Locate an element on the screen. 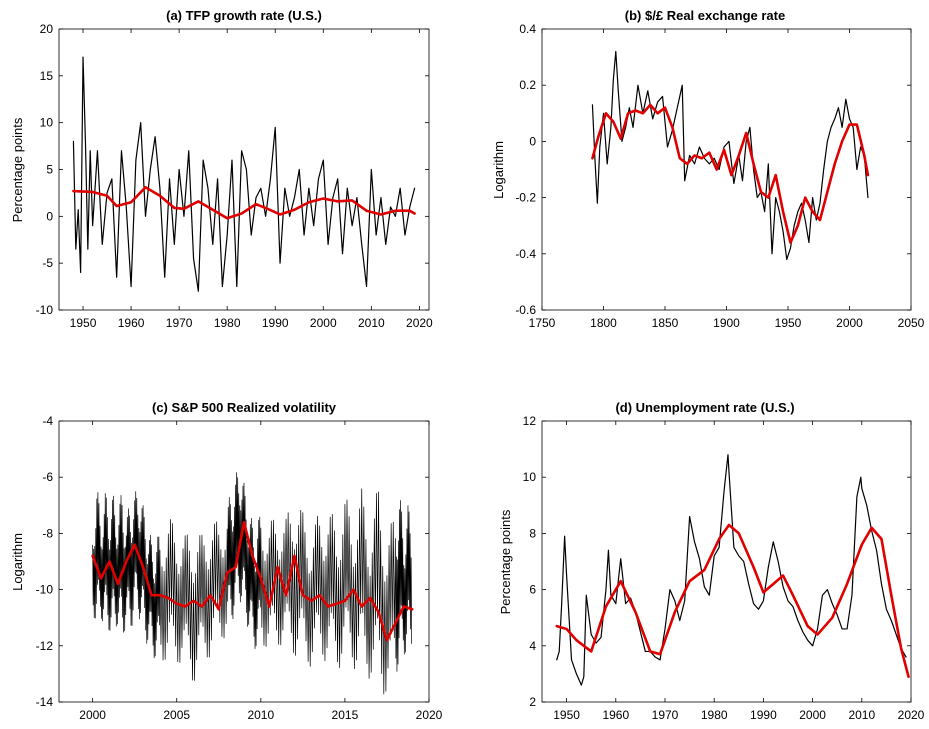  panel-a-xtick-label-6: 2010 is located at coordinates (371, 323).